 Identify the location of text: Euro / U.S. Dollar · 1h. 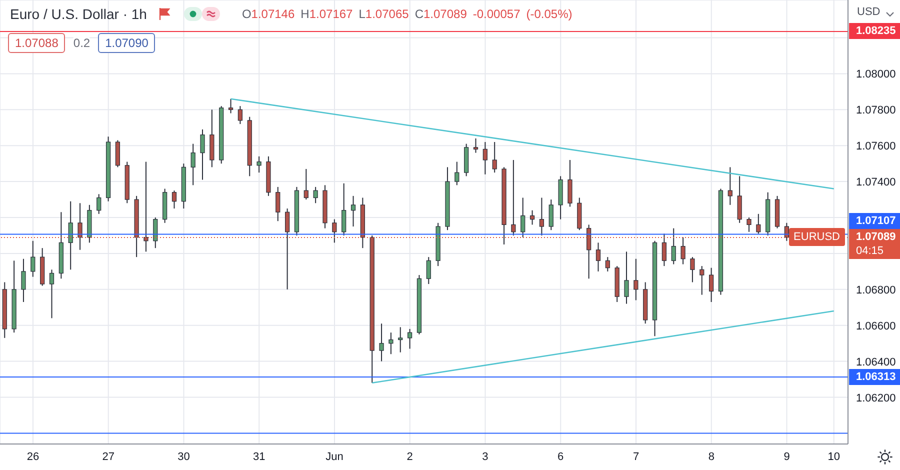
(78, 14).